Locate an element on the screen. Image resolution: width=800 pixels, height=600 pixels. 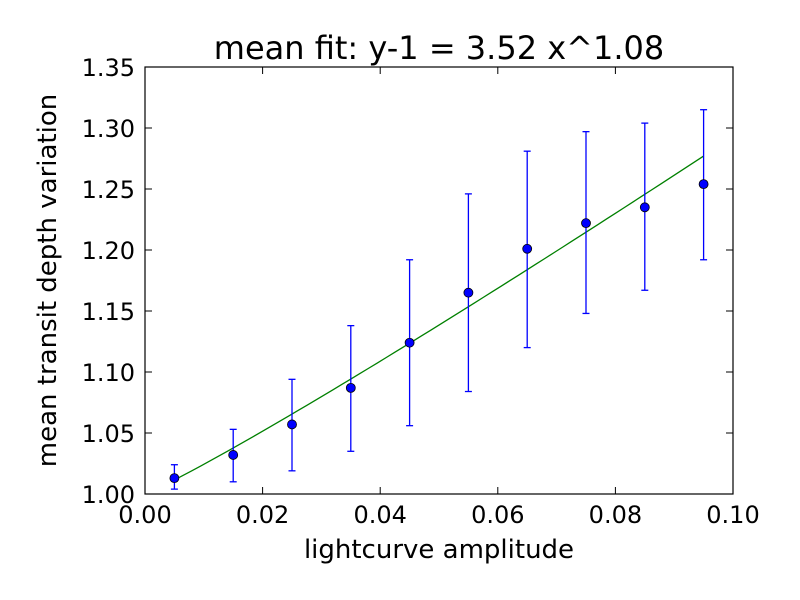
y-tick-label: 1.20 is located at coordinates (108, 251).